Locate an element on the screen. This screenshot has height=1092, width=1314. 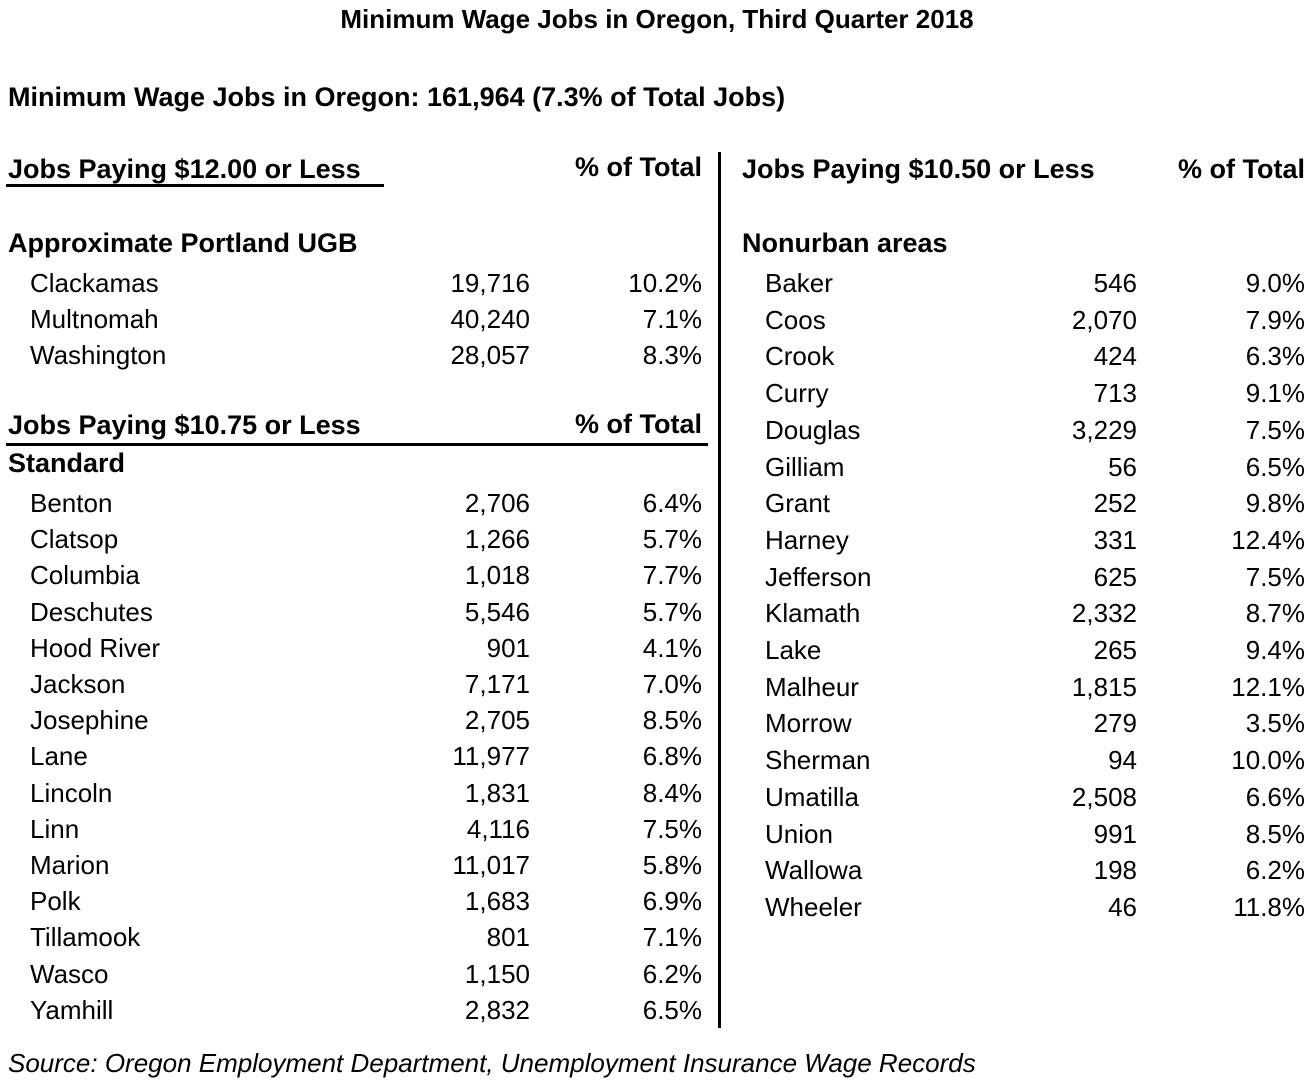
table-row: Coos 2,070 7.9% is located at coordinates (1035, 320).